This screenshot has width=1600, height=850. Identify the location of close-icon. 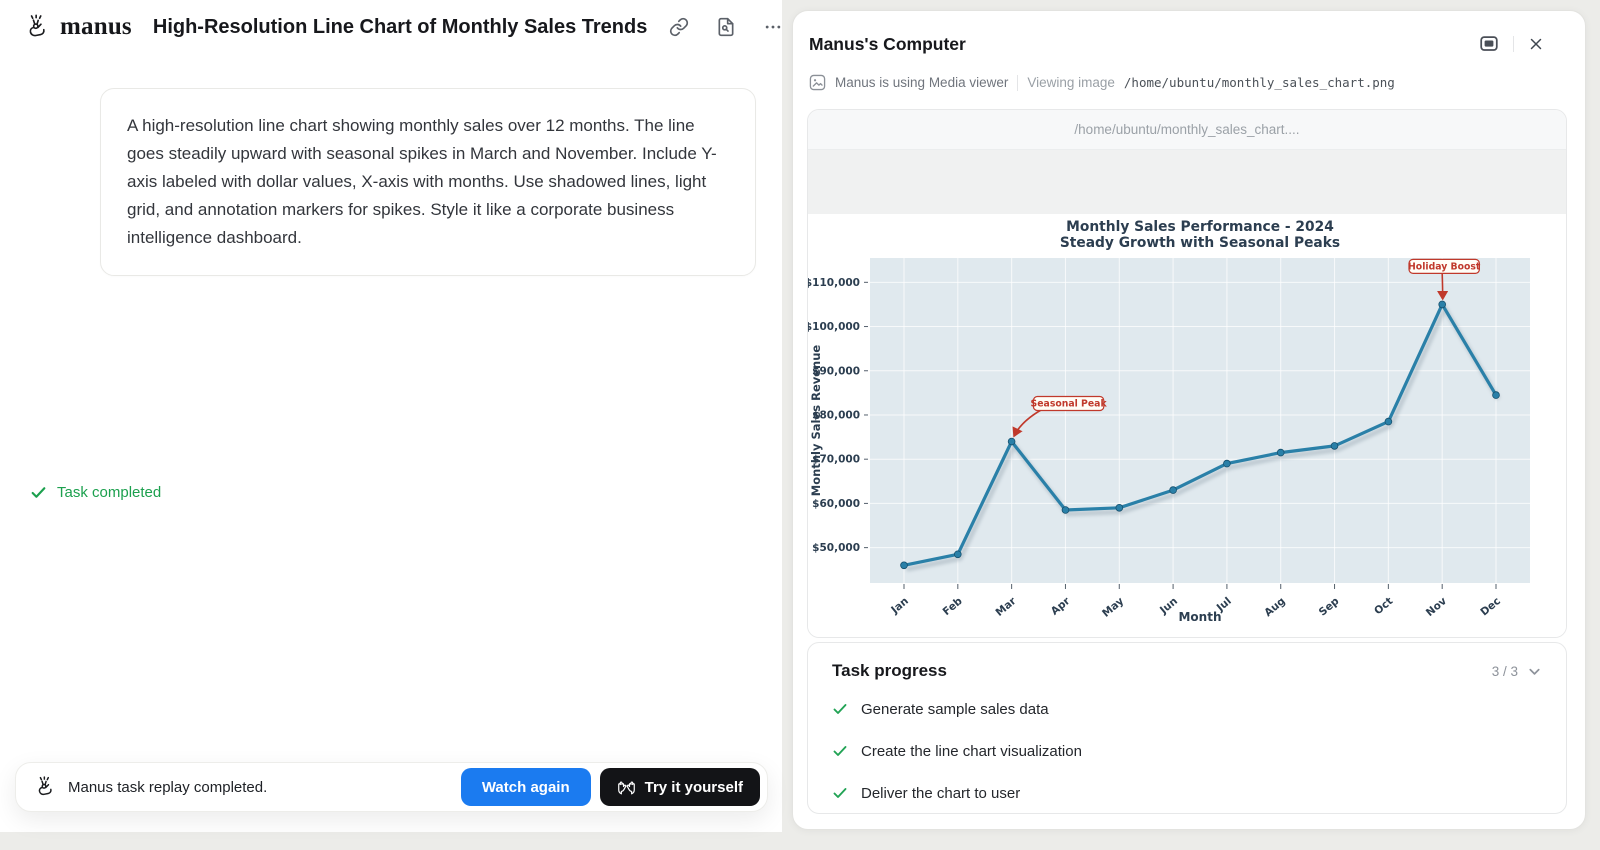
(1536, 44).